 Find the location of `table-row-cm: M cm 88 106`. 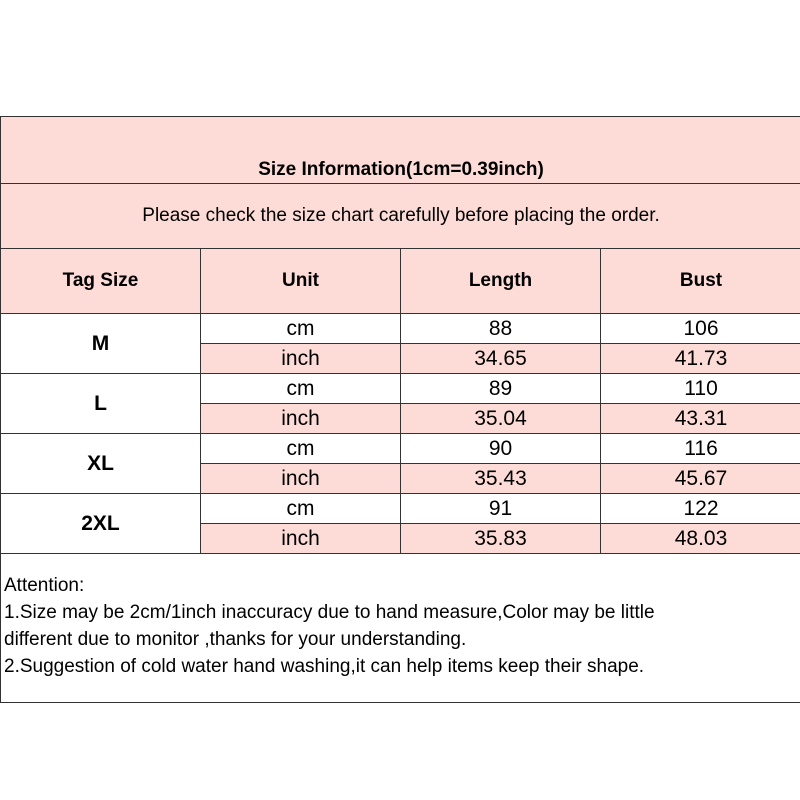

table-row-cm: M cm 88 106 is located at coordinates (400, 343).